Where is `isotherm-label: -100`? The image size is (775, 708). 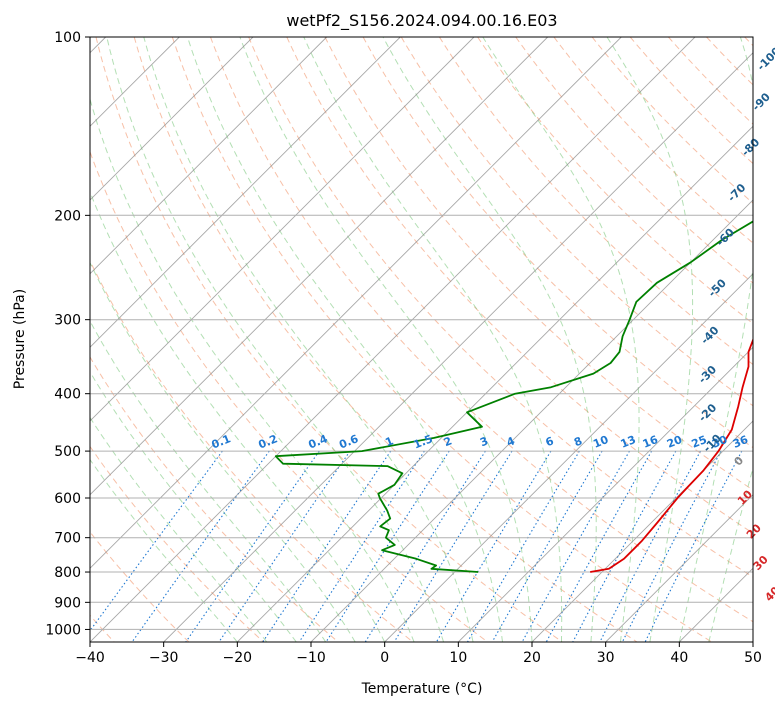 isotherm-label: -100 is located at coordinates (765, 58).